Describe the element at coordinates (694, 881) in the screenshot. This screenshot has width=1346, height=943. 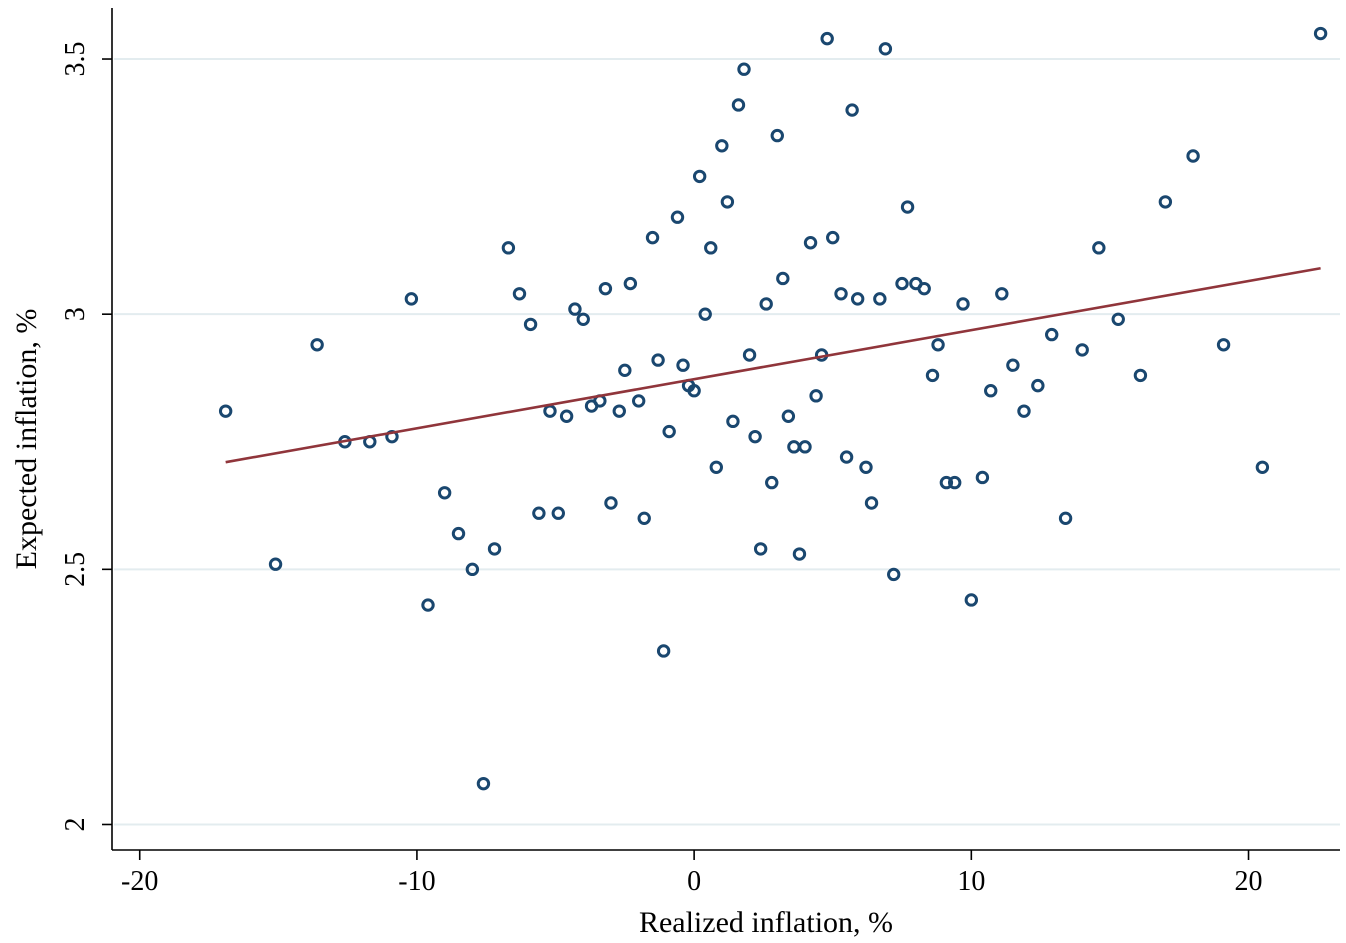
I see `x-tick-label: 0` at that location.